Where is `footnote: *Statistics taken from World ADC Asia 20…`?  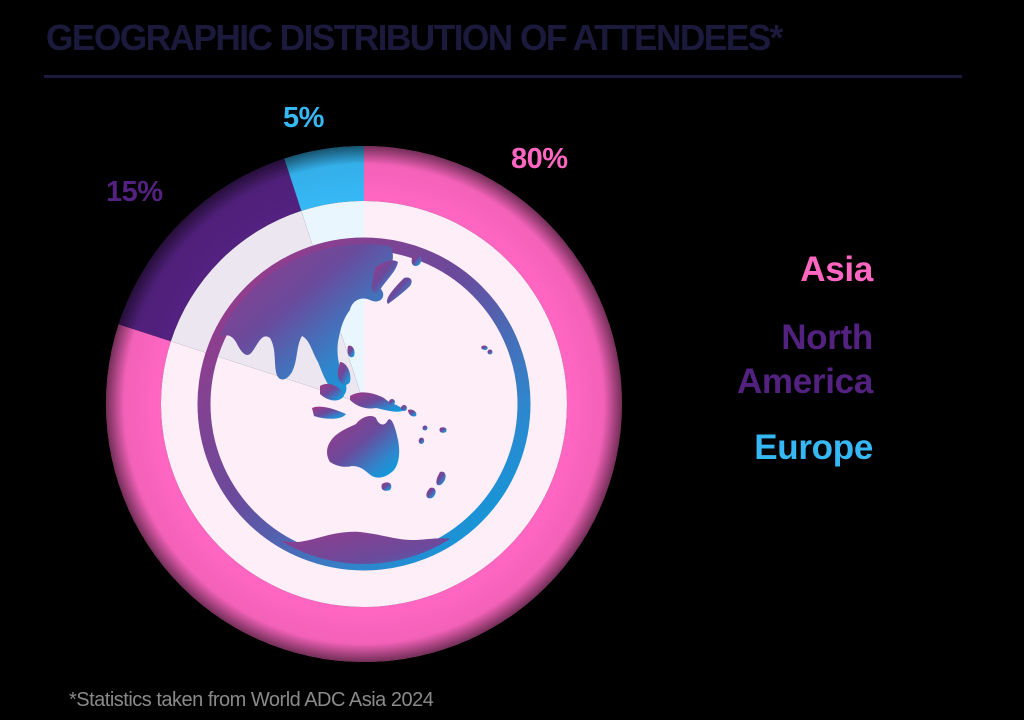
footnote: *Statistics taken from World ADC Asia 20… is located at coordinates (251, 700).